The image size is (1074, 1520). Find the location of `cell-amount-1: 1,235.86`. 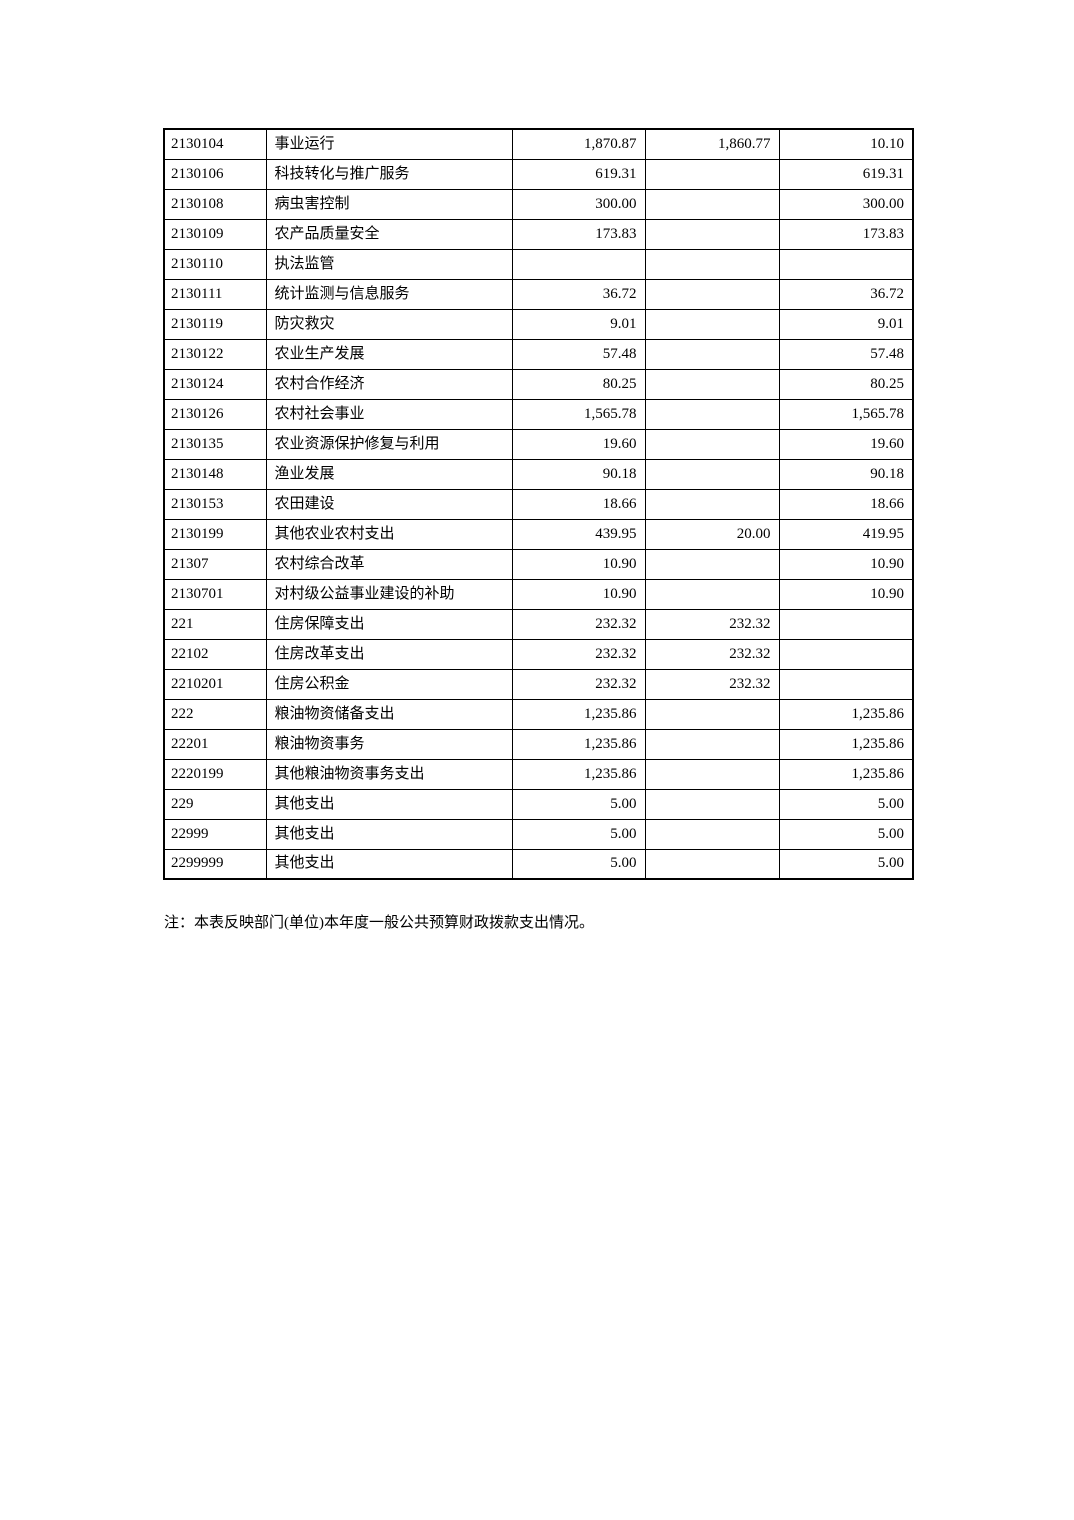

cell-amount-1: 1,235.86 is located at coordinates (578, 774).